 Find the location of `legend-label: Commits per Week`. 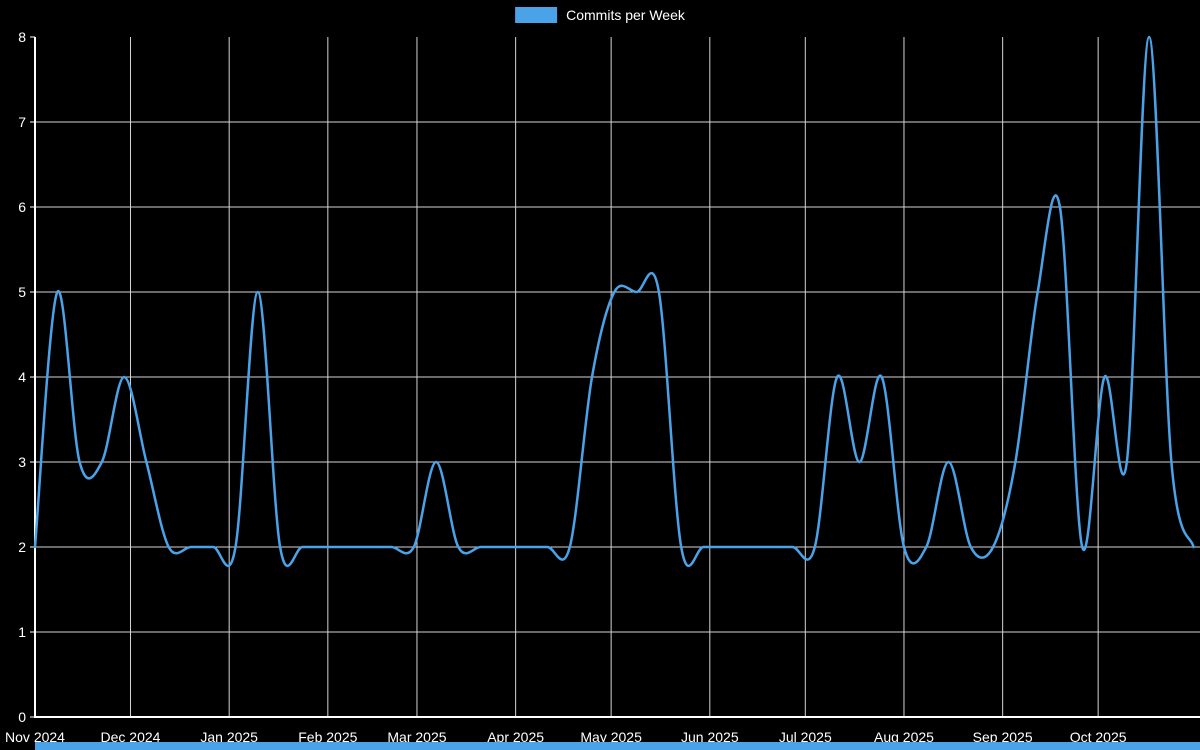

legend-label: Commits per Week is located at coordinates (625, 15).